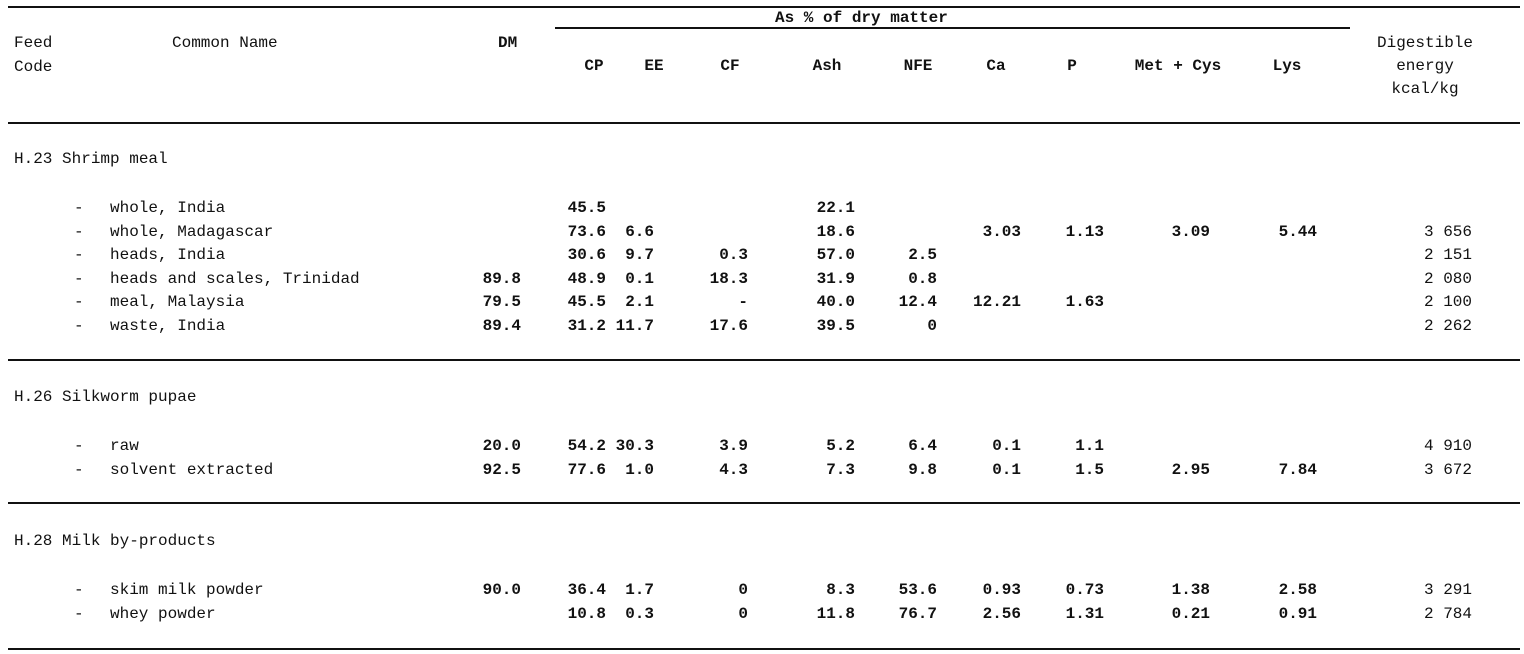 The image size is (1524, 654). I want to click on header-cp: CP, so click(594, 66).